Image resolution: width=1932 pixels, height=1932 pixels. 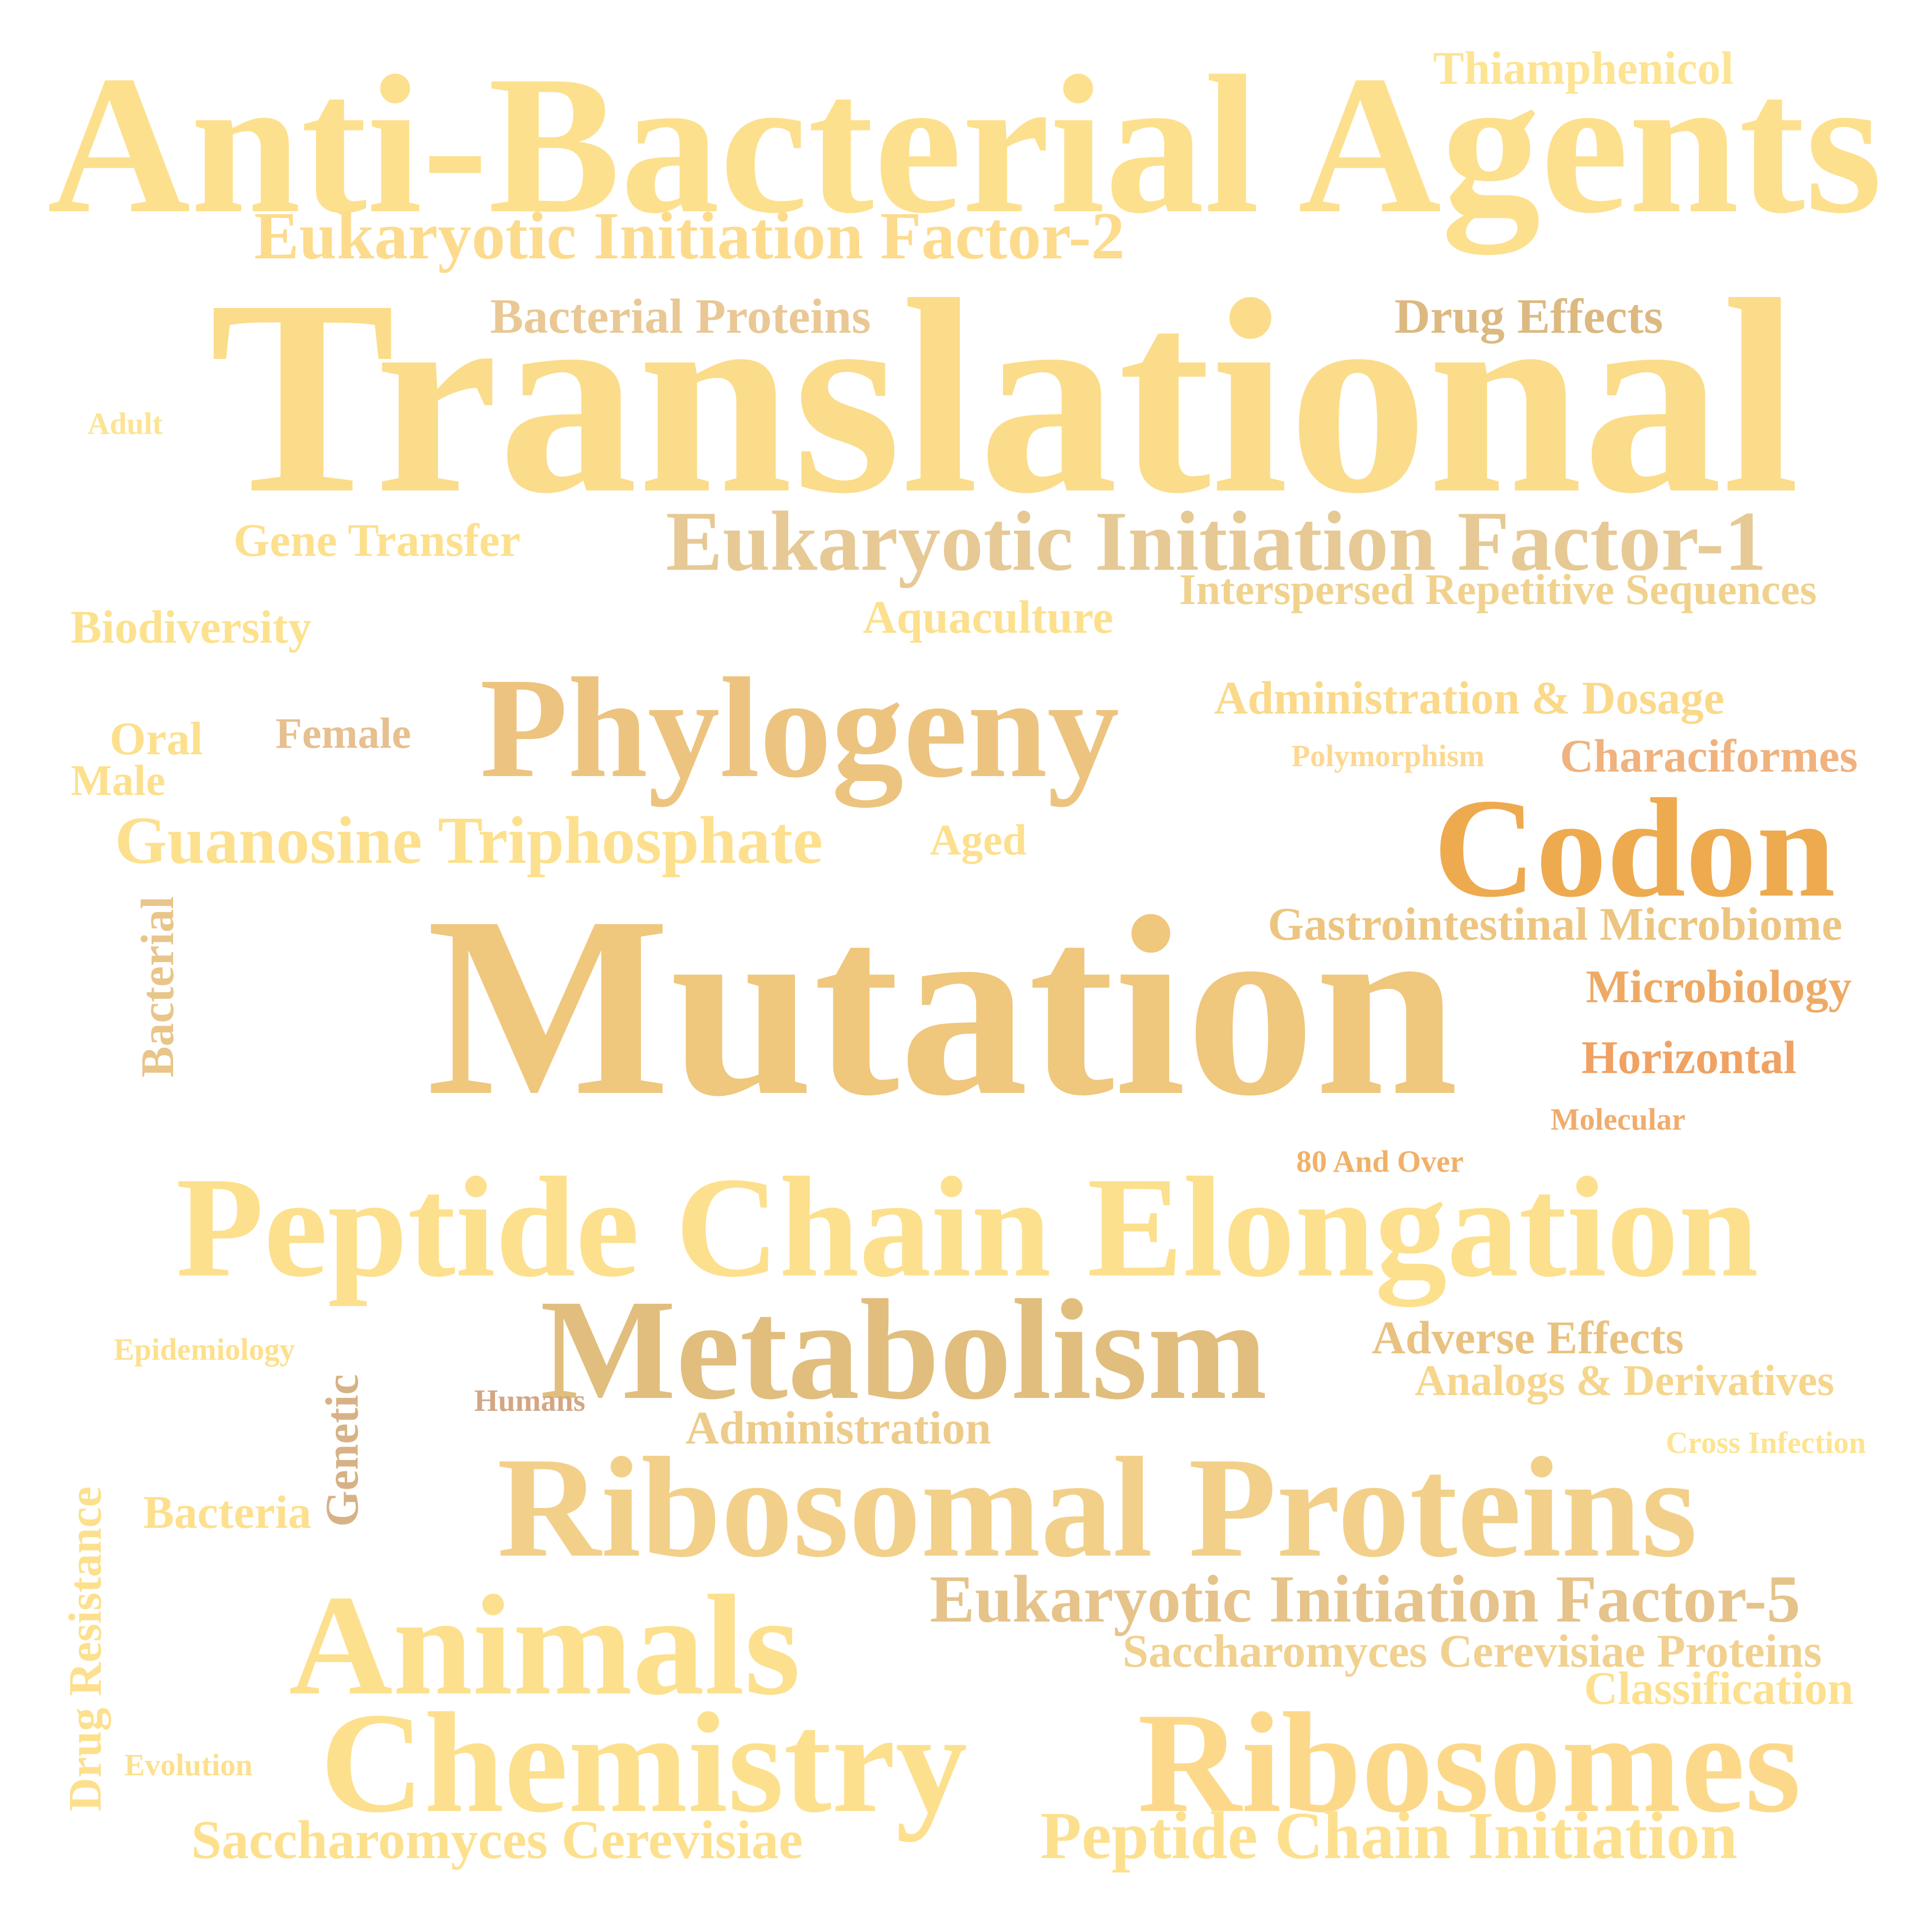 I want to click on word-mutation: Mutation, so click(x=942, y=1006).